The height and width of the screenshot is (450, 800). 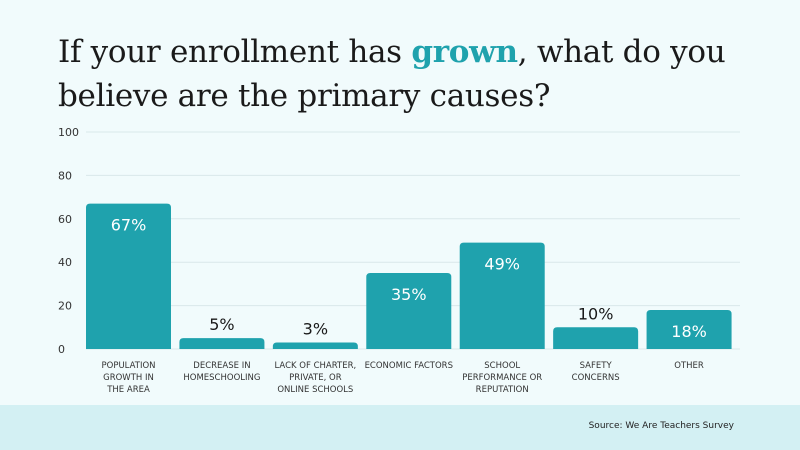 What do you see at coordinates (596, 313) in the screenshot?
I see `data-label: 10%` at bounding box center [596, 313].